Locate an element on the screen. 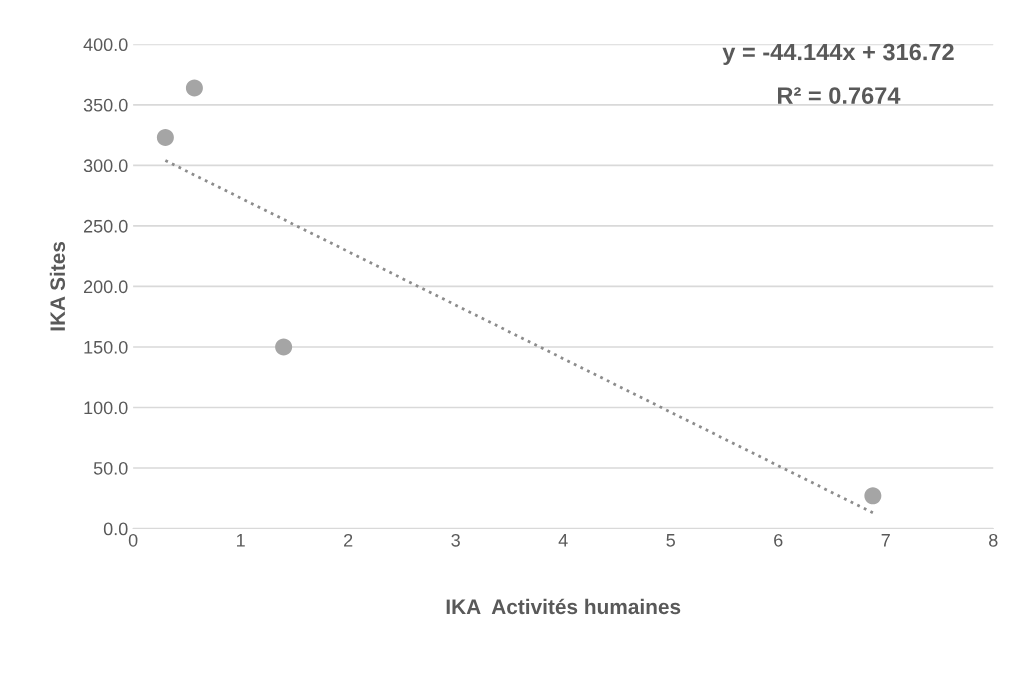 The height and width of the screenshot is (682, 1024). y-tick-label: 0.0 is located at coordinates (115, 529).